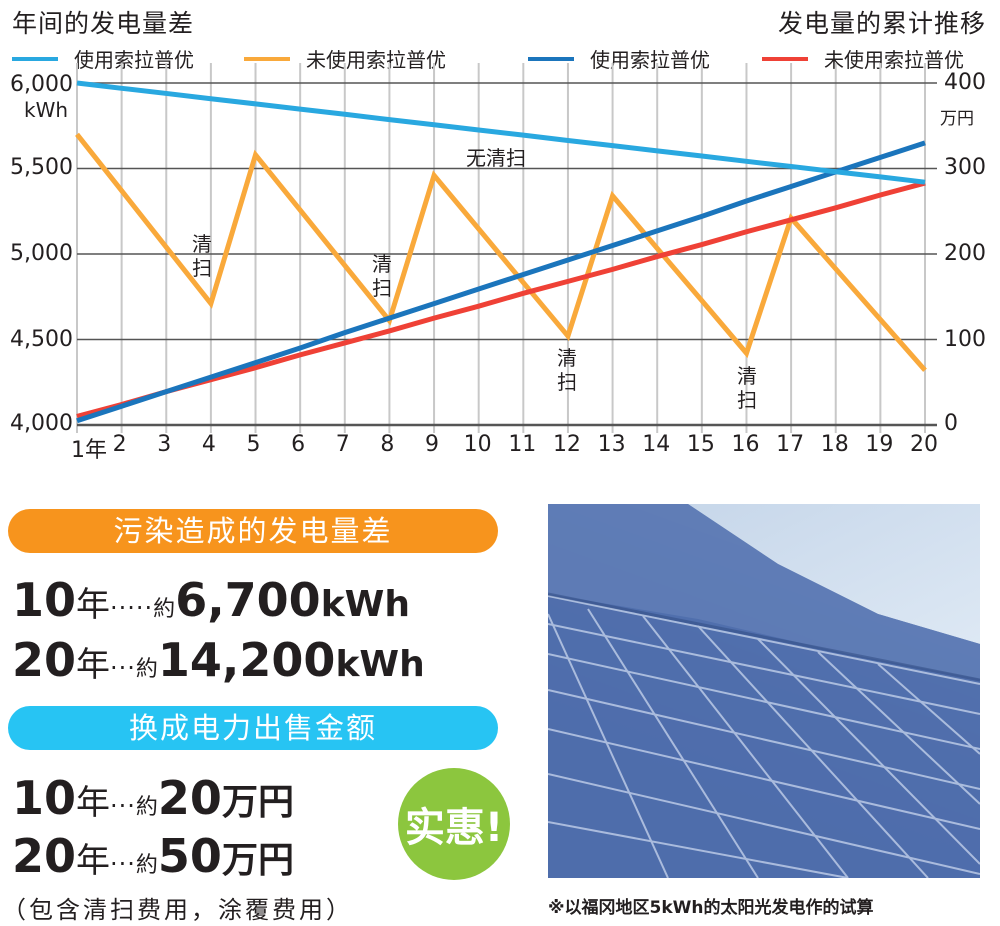 The image size is (1000, 926). What do you see at coordinates (208, 444) in the screenshot?
I see `x-tick: 4` at bounding box center [208, 444].